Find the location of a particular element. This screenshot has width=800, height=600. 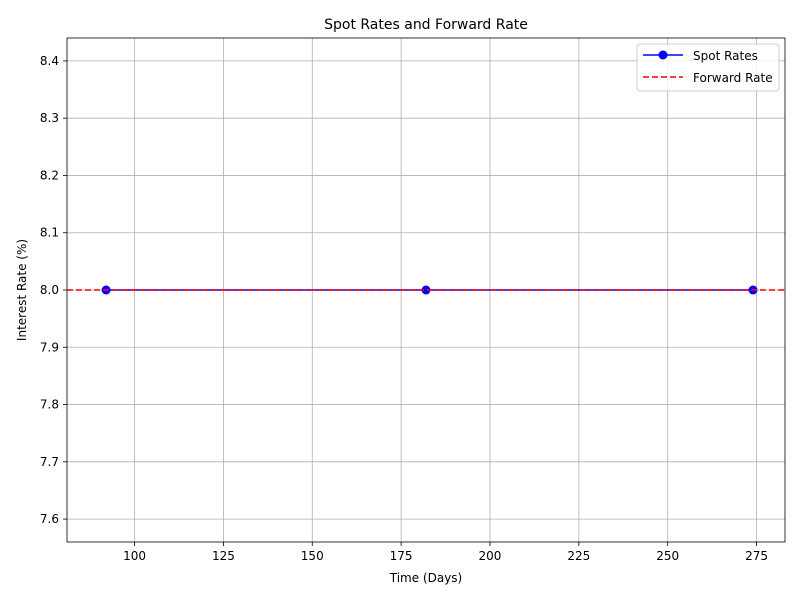

x-tick-label: 150 is located at coordinates (312, 556).